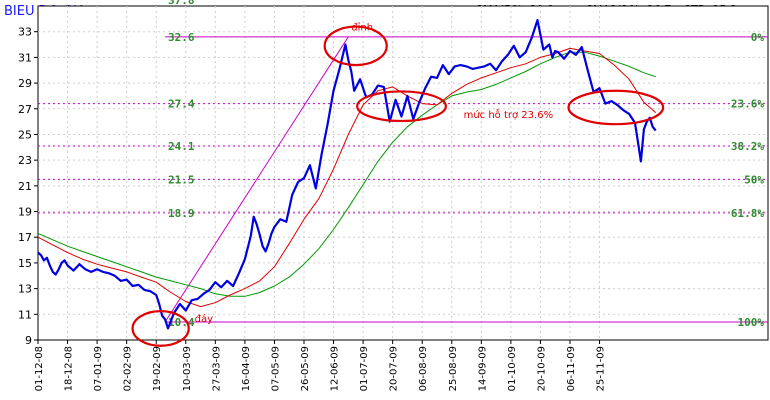 The image size is (770, 400). I want to click on fib-price-label: 27.4, so click(181, 104).